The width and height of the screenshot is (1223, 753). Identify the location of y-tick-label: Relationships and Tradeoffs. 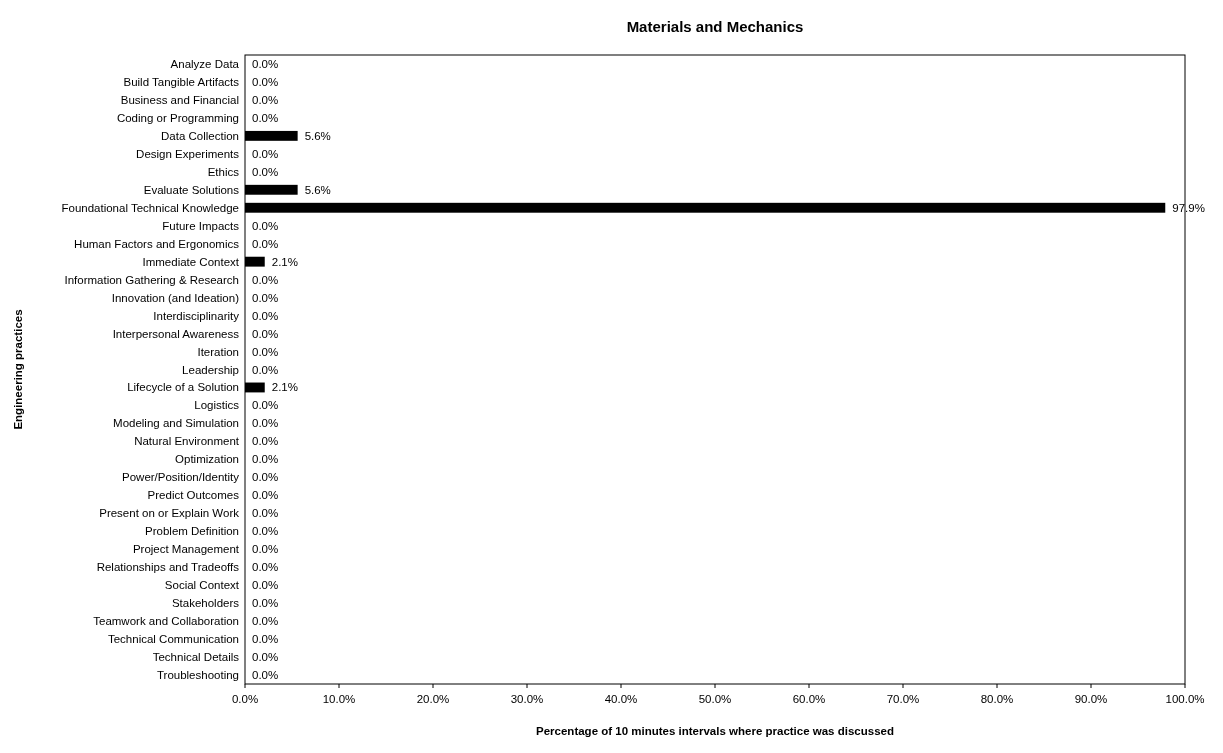
(168, 567).